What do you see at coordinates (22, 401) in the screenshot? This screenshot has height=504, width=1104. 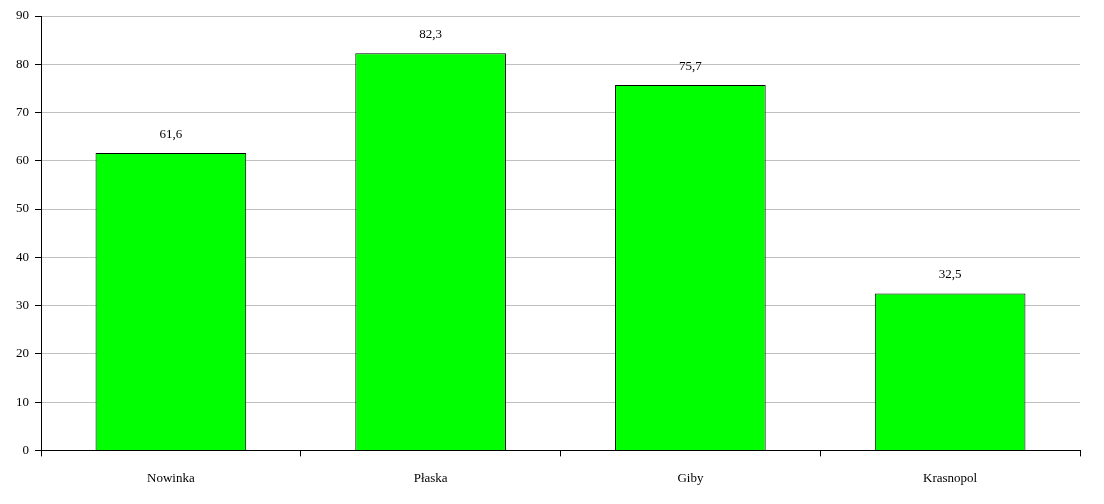 I see `y-tick-label: 10` at bounding box center [22, 401].